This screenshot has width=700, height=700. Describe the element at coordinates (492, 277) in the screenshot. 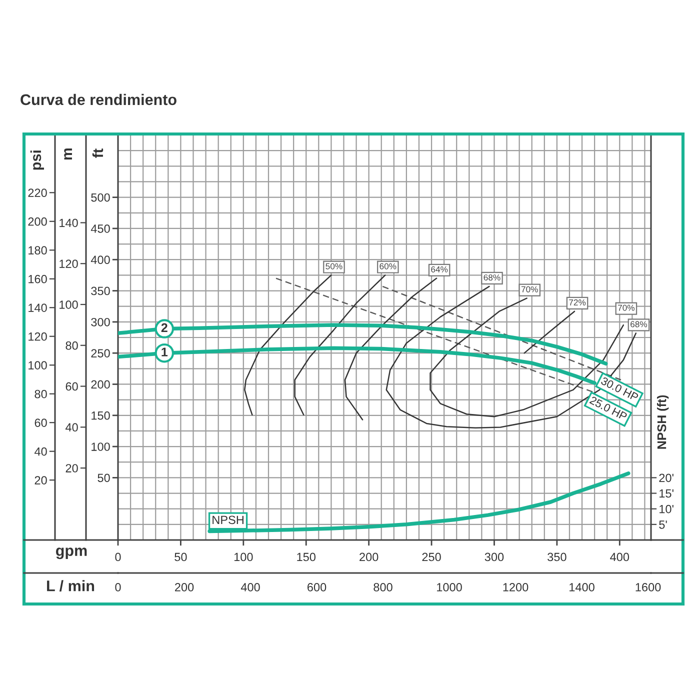

I see `series-label: 68%` at that location.